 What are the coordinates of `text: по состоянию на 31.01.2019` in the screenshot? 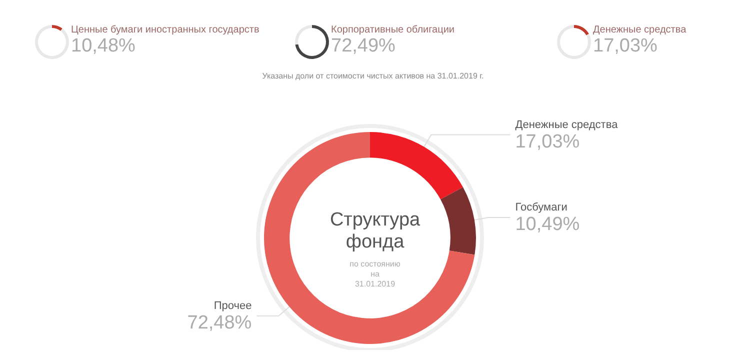 It's located at (375, 274).